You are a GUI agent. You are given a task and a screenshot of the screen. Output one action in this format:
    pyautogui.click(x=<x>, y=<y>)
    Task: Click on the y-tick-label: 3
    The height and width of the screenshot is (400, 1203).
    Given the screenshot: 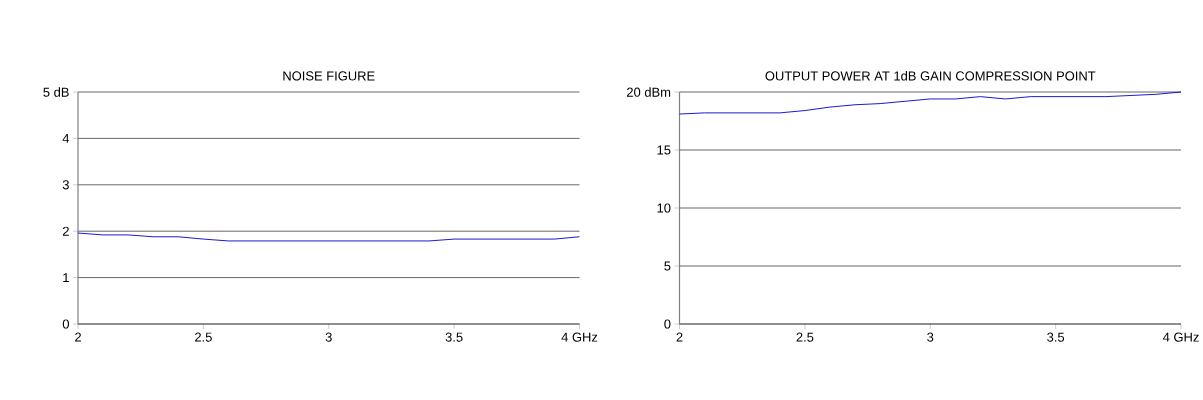 What is the action you would take?
    pyautogui.click(x=65, y=185)
    